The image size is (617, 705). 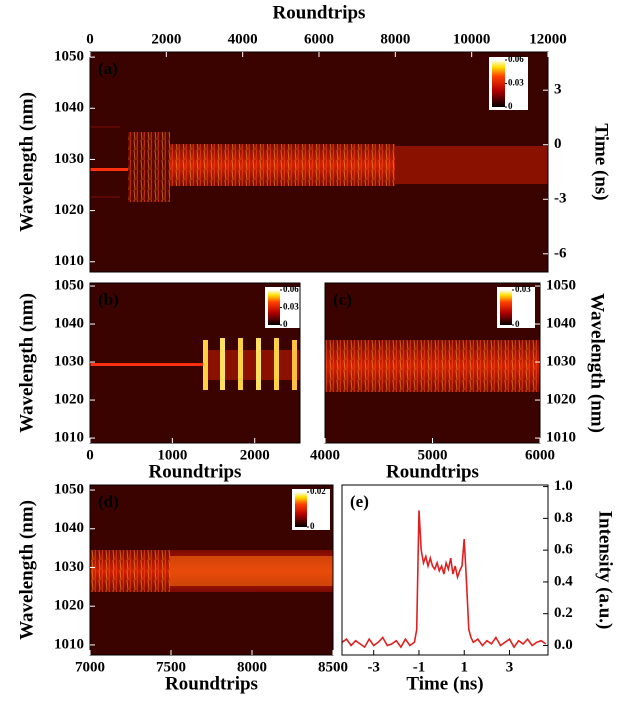 What do you see at coordinates (108, 501) in the screenshot?
I see `panel-label: (d)` at bounding box center [108, 501].